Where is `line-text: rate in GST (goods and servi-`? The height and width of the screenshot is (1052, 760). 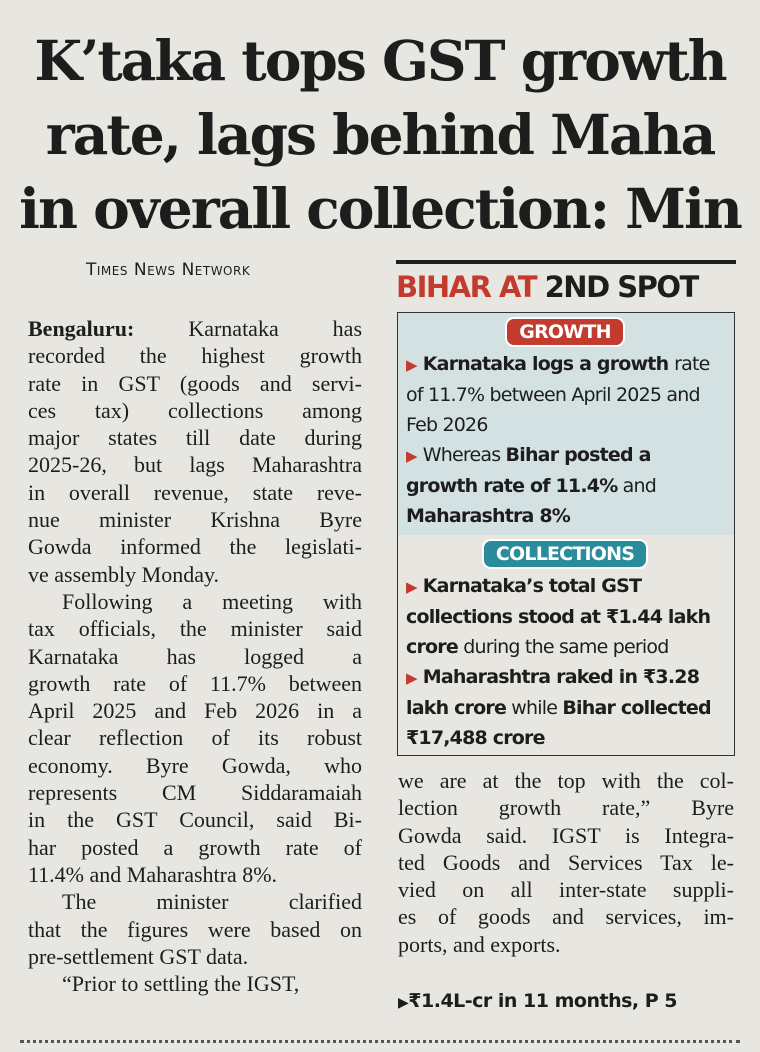
line-text: rate in GST (goods and servi- is located at coordinates (195, 383).